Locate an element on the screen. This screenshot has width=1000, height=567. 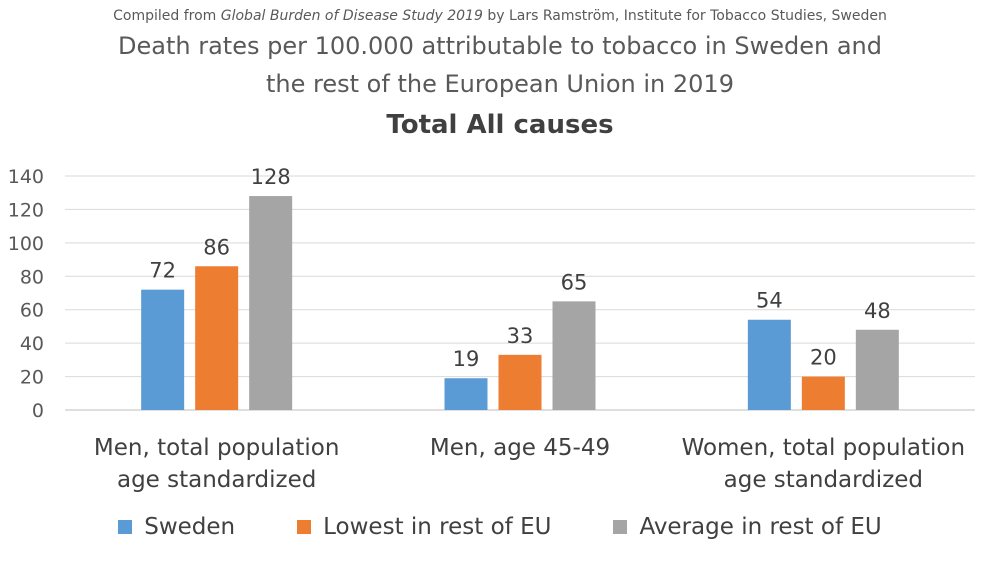
y-tick-label-120: 120 is located at coordinates (26, 210).